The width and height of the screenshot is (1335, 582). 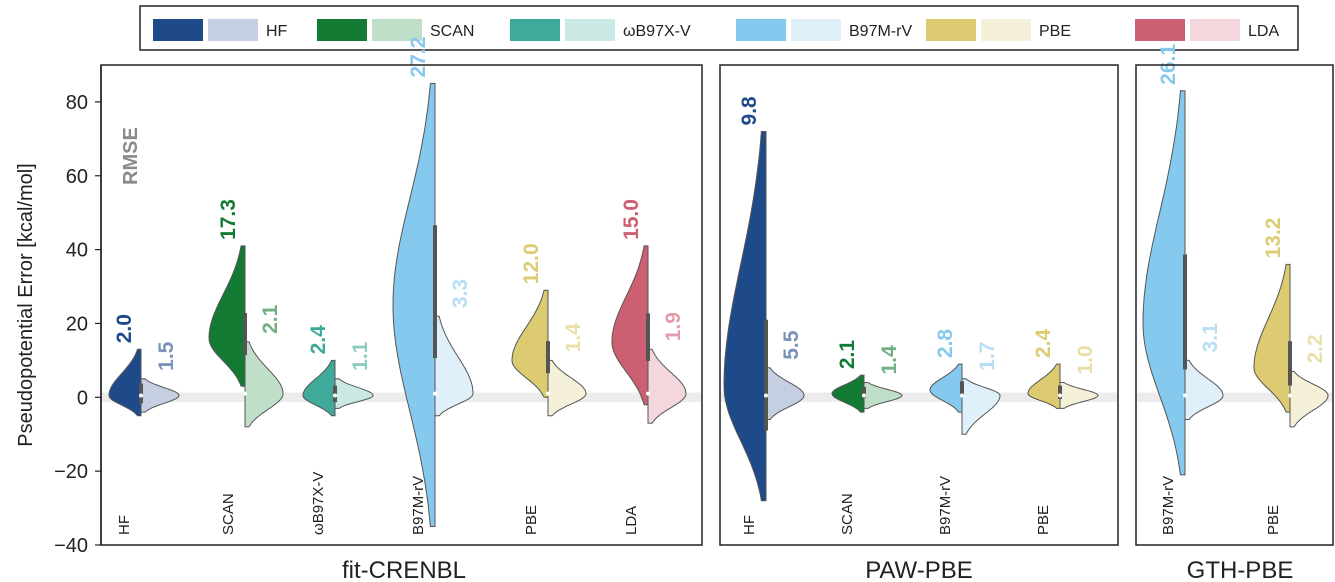 What do you see at coordinates (1263, 31) in the screenshot?
I see `legend-label: LDA` at bounding box center [1263, 31].